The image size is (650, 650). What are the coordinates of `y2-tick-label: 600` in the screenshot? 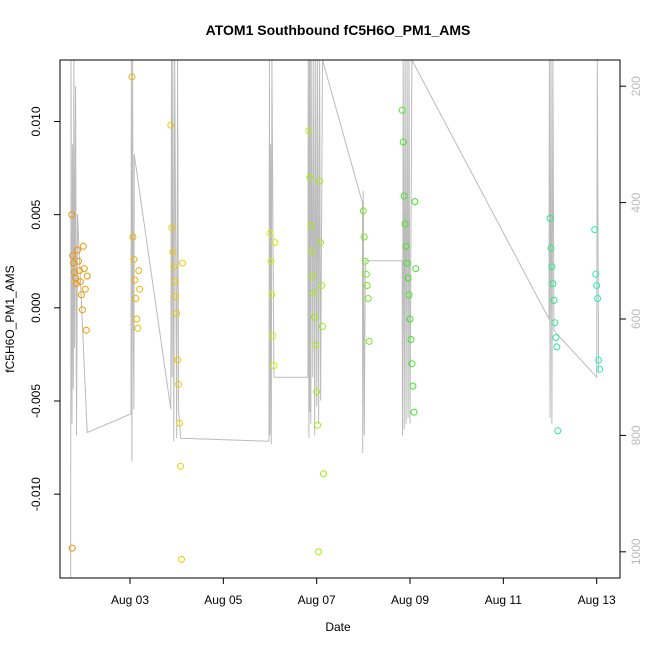 It's located at (636, 319).